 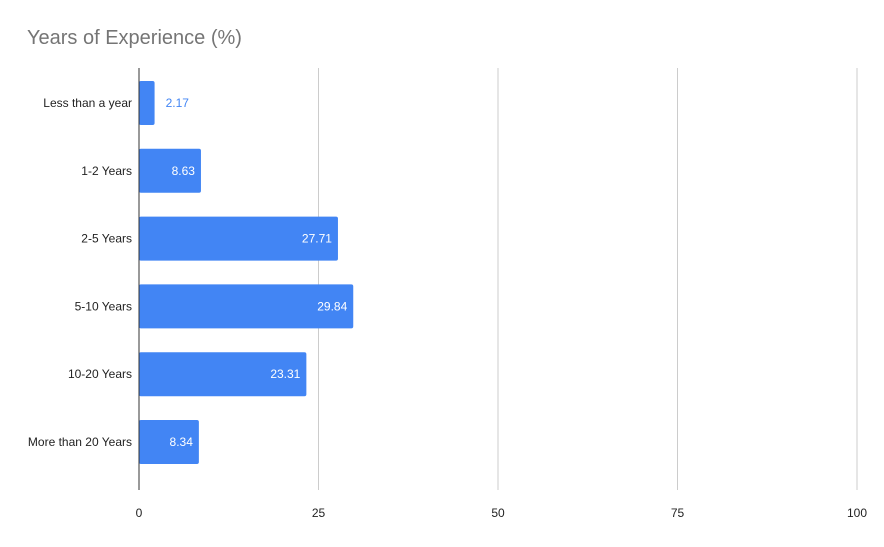 I want to click on category-label: More than 20 Years, so click(x=80, y=442).